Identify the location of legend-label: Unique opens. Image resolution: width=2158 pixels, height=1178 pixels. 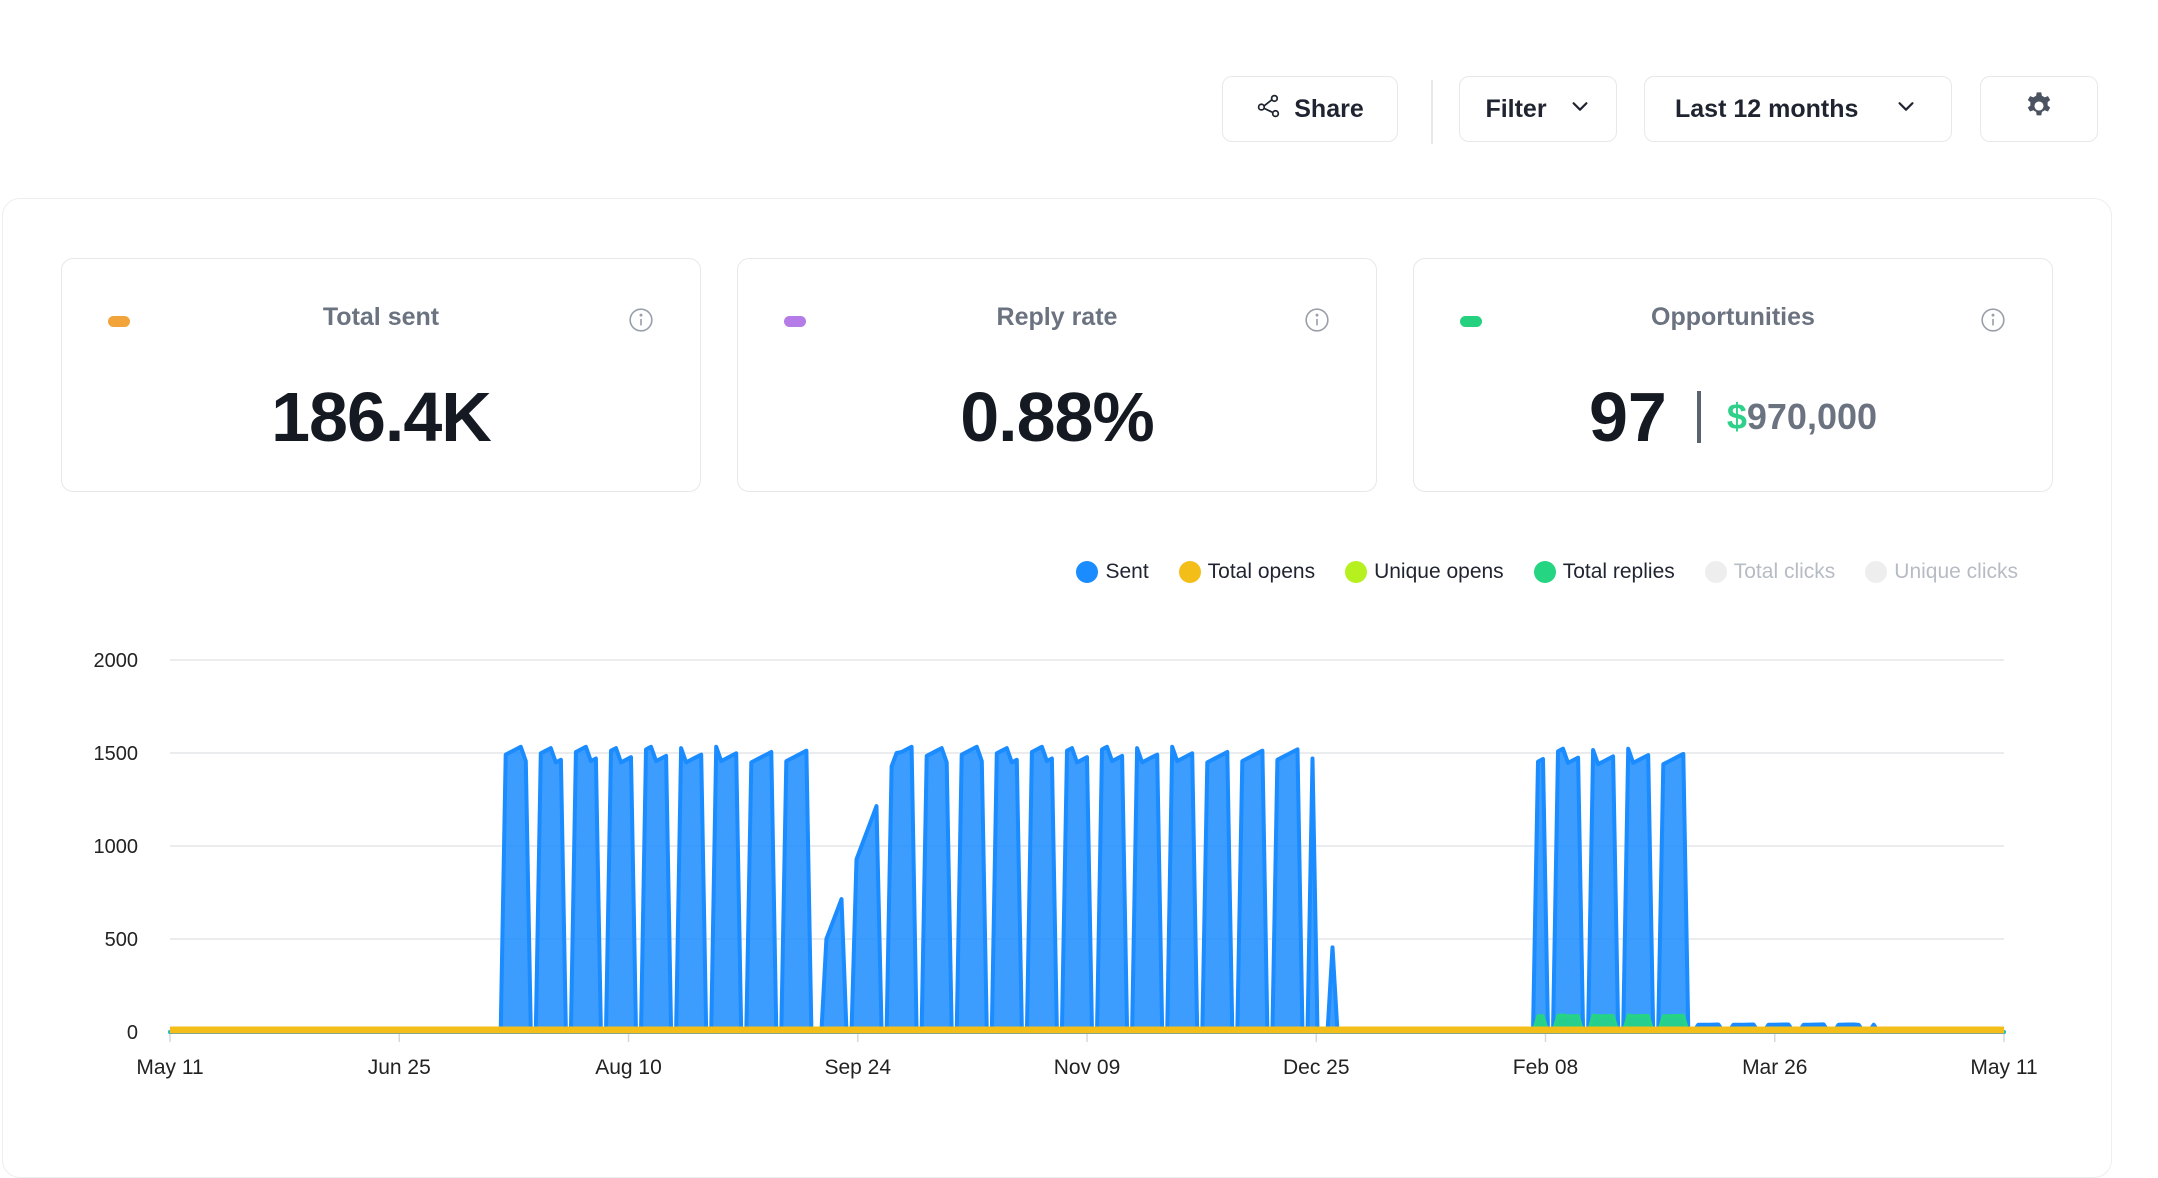
(1439, 571).